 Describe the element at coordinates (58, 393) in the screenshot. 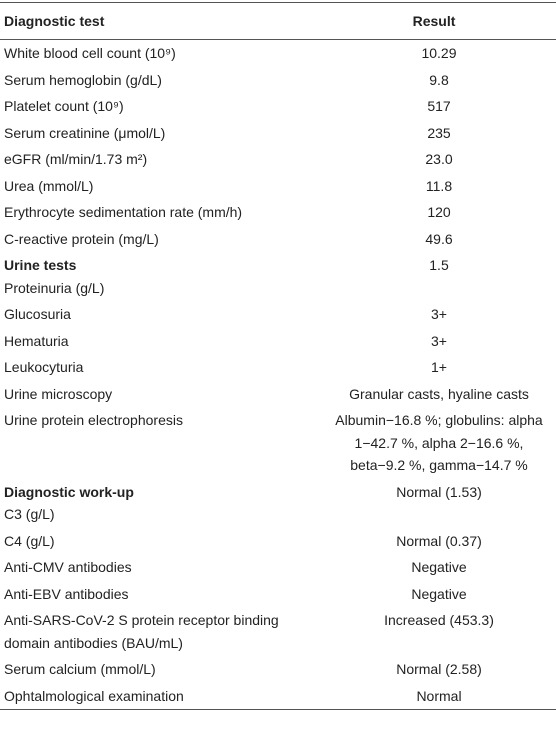

I see `test-name: Urine microscopy` at that location.